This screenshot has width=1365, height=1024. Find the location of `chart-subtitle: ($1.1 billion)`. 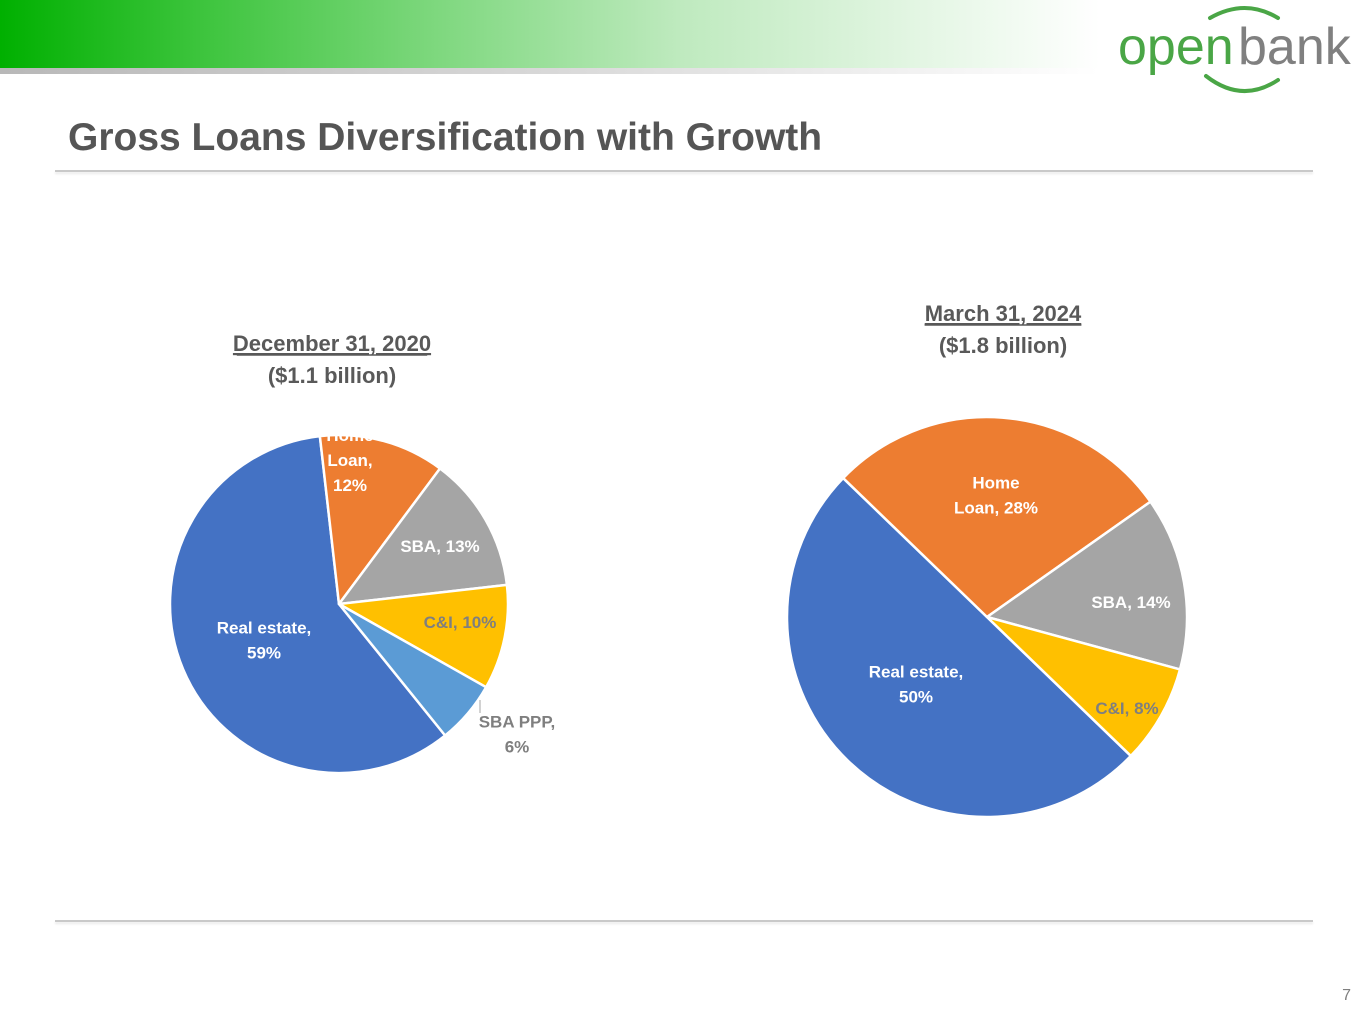

chart-subtitle: ($1.1 billion) is located at coordinates (332, 375).